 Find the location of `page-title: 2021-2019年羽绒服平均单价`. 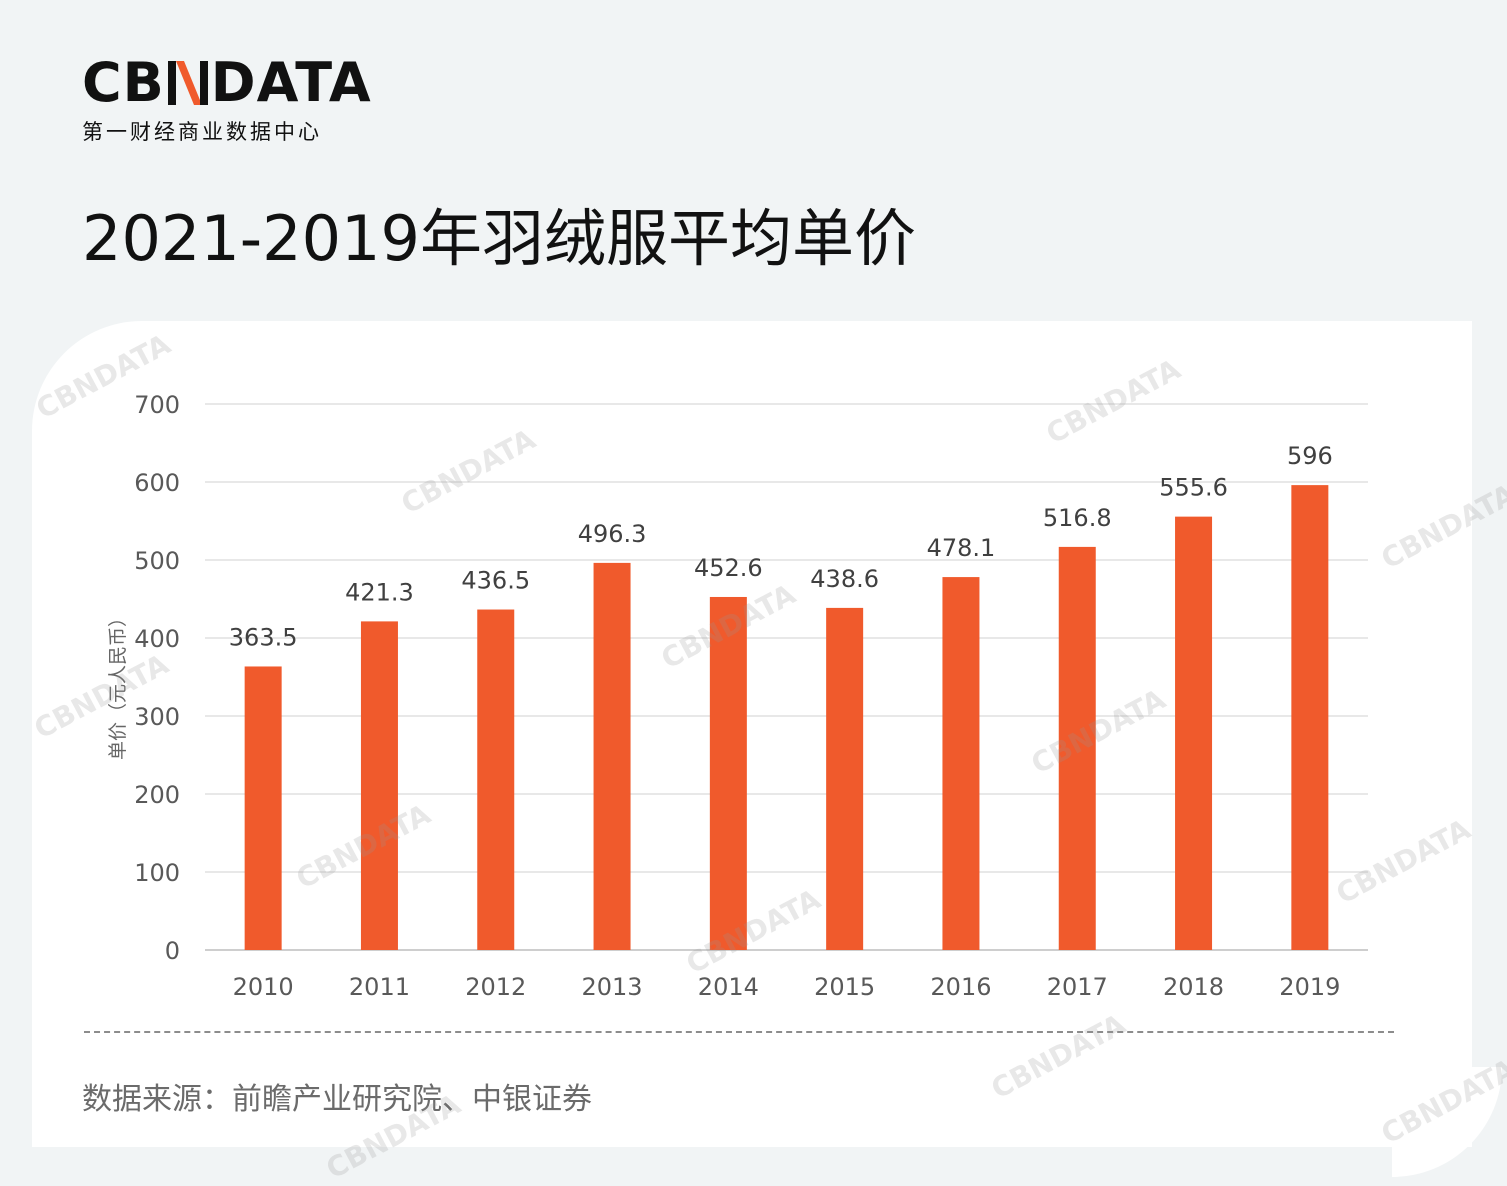

page-title: 2021-2019年羽绒服平均单价 is located at coordinates (499, 238).